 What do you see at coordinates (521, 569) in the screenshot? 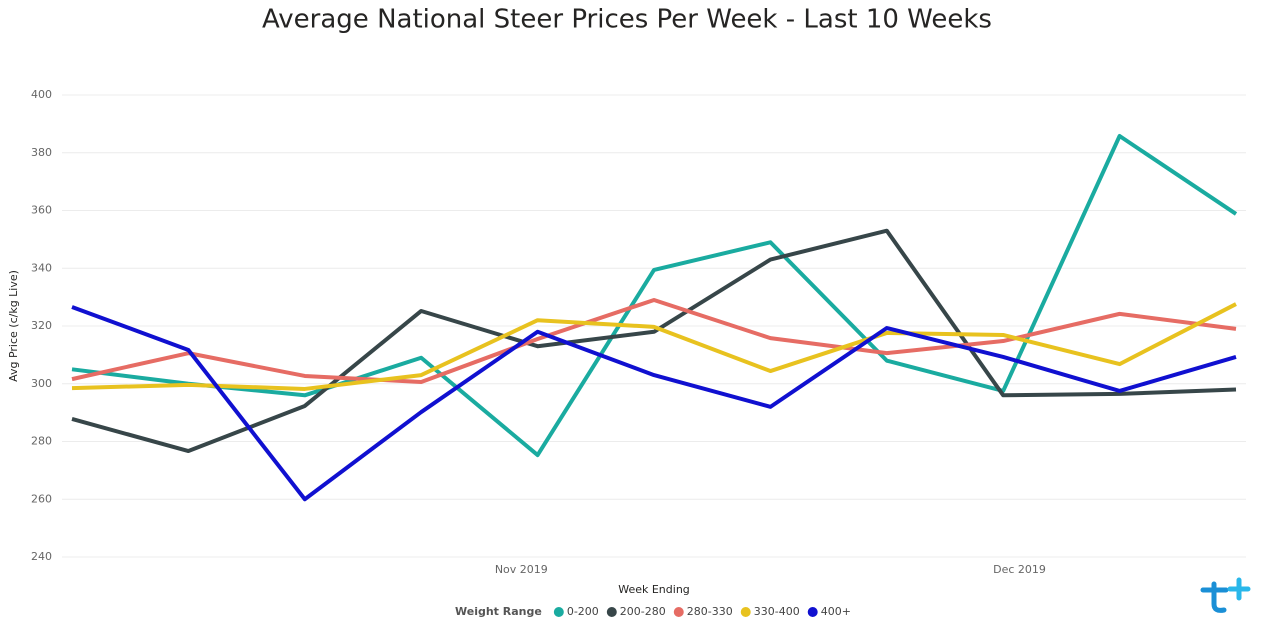
I see `x-tick-label: Nov 2019` at bounding box center [521, 569].